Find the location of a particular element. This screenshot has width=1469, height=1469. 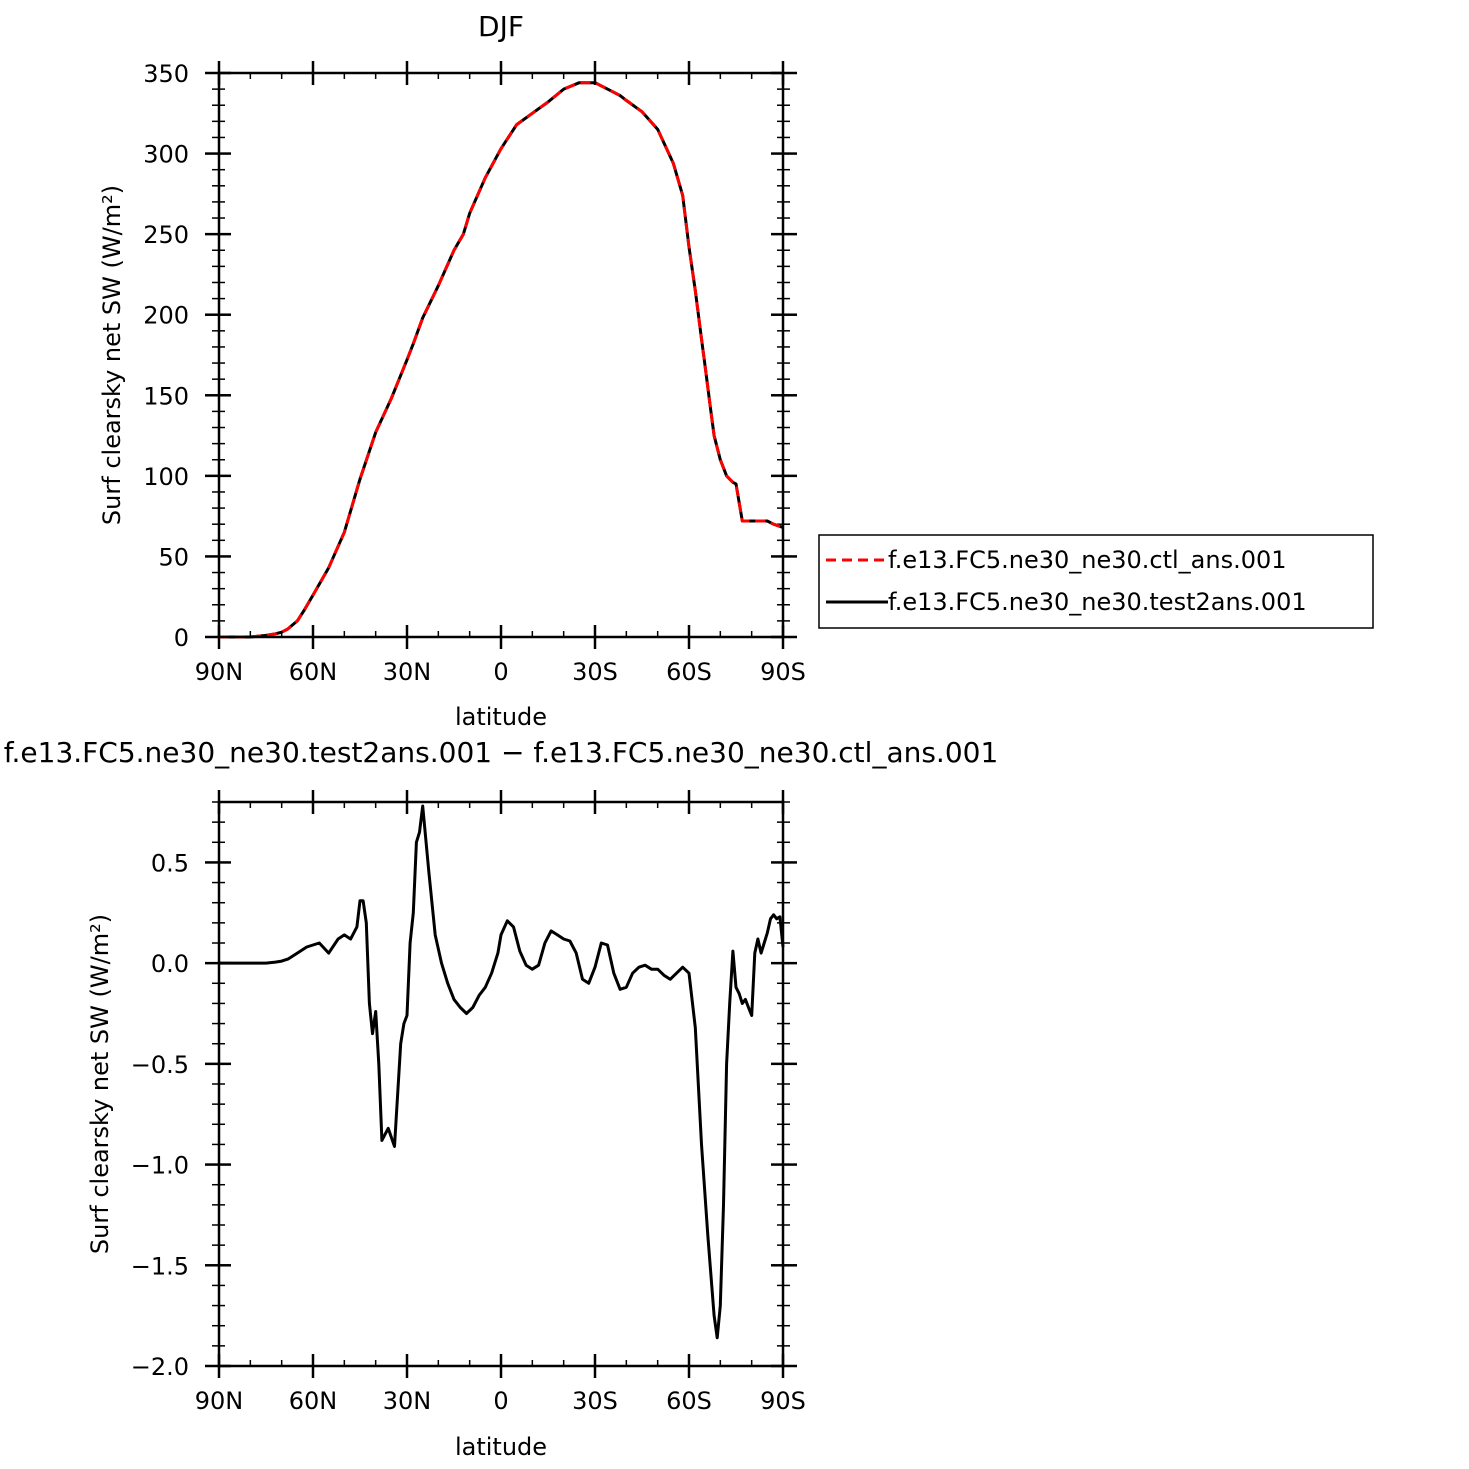

bottom-plot-frame is located at coordinates (501, 1084).